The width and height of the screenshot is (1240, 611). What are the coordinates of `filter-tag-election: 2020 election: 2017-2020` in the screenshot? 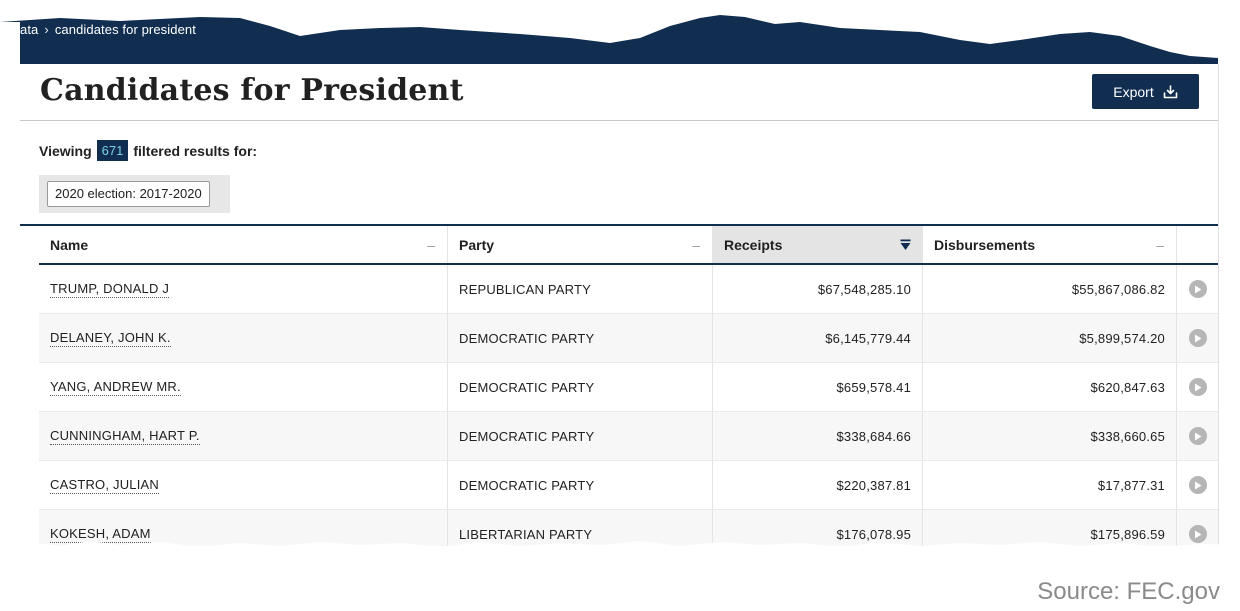 It's located at (128, 194).